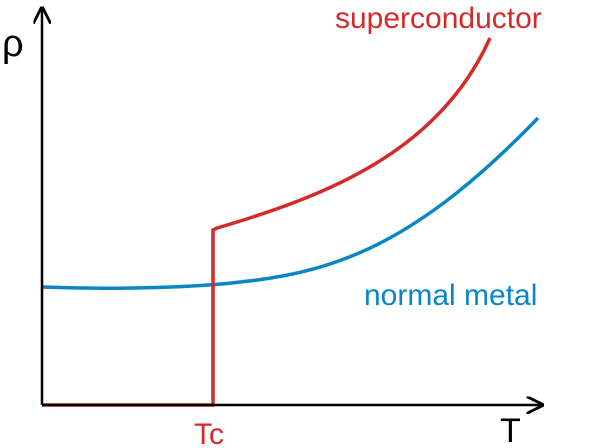 Image resolution: width=610 pixels, height=448 pixels. What do you see at coordinates (510, 430) in the screenshot?
I see `x-axis-label: T` at bounding box center [510, 430].